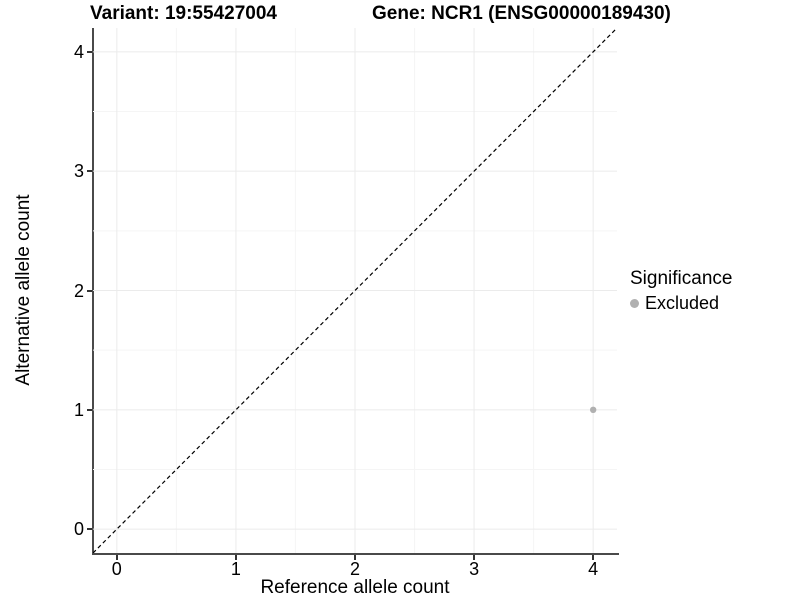  What do you see at coordinates (354, 569) in the screenshot?
I see `x-tick-label: 2` at bounding box center [354, 569].